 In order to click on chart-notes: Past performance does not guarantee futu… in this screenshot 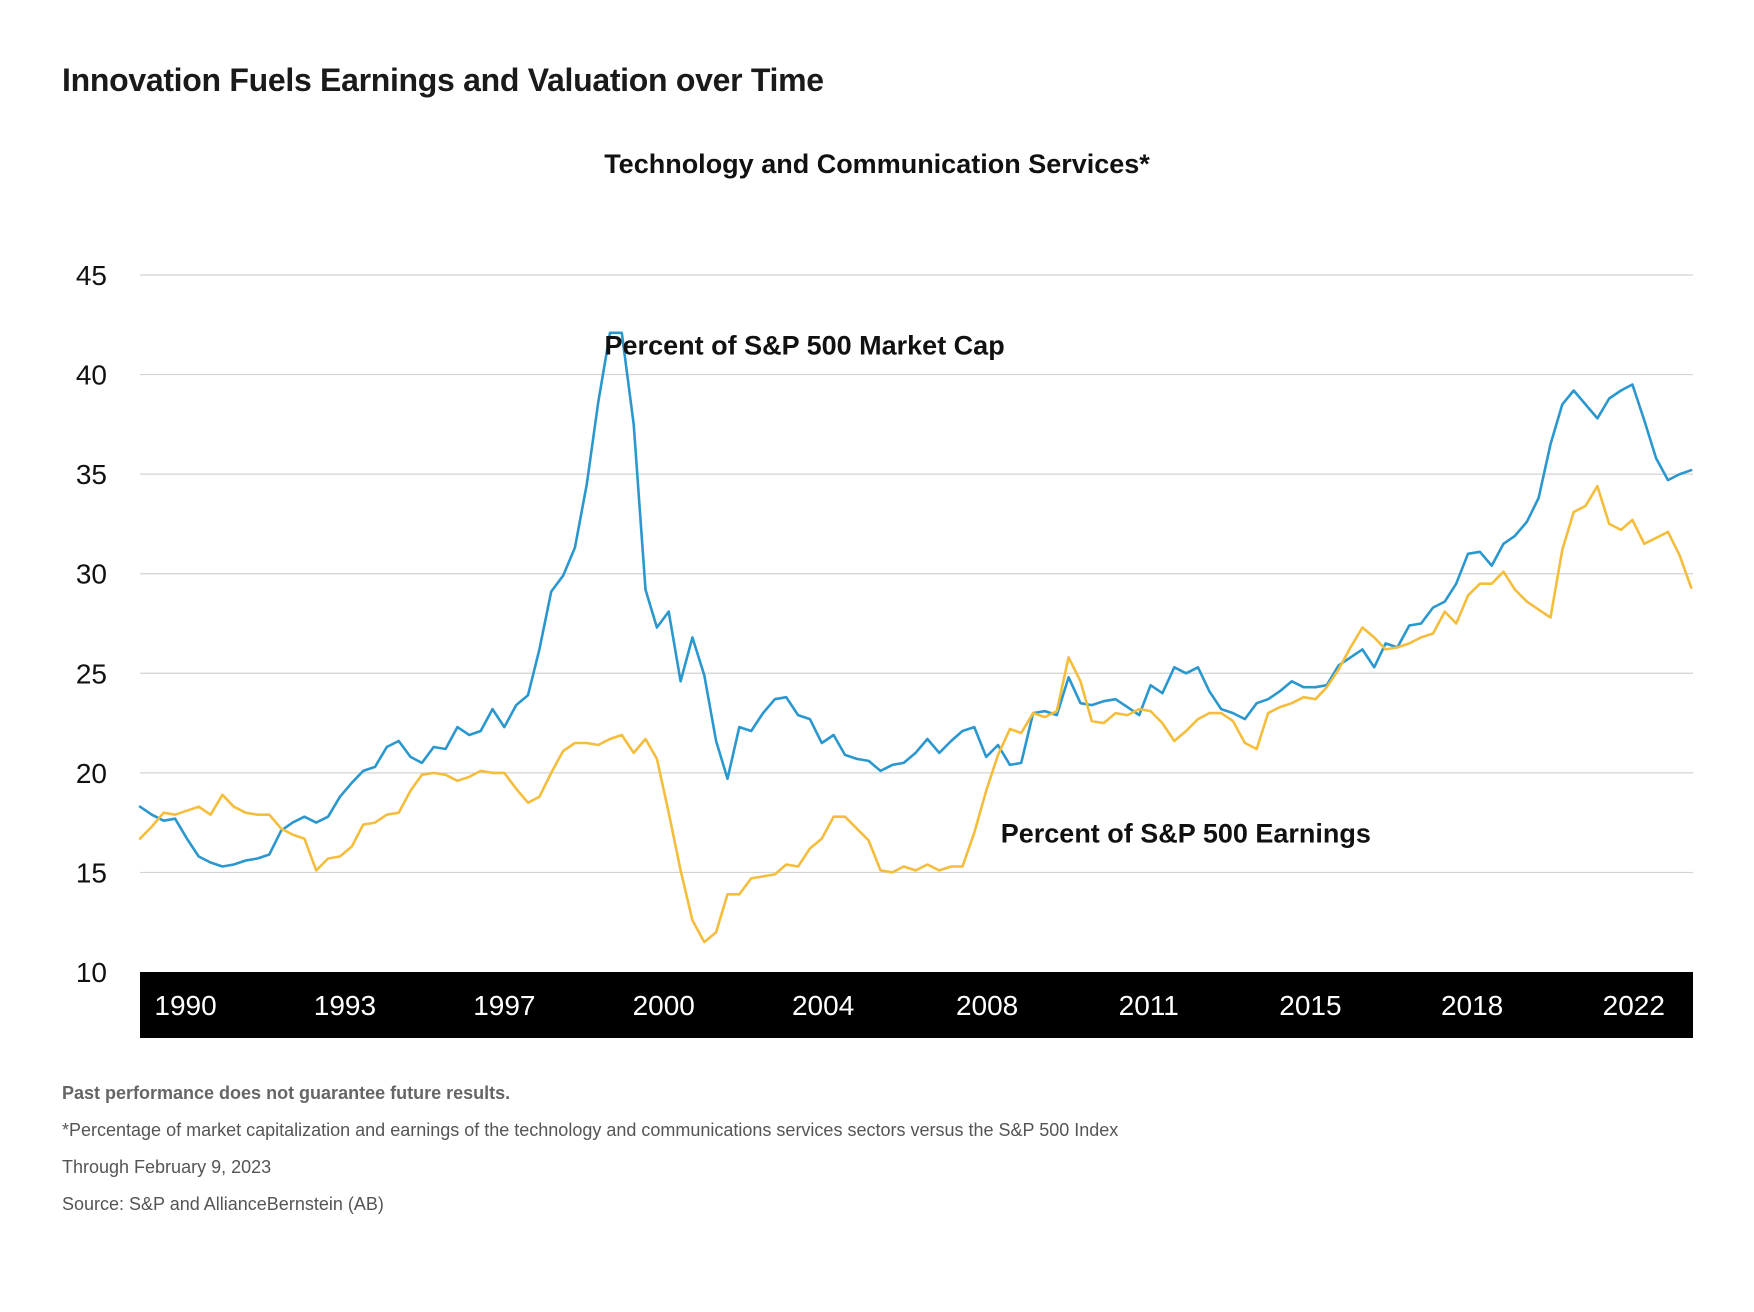, I will do `click(762, 1156)`.